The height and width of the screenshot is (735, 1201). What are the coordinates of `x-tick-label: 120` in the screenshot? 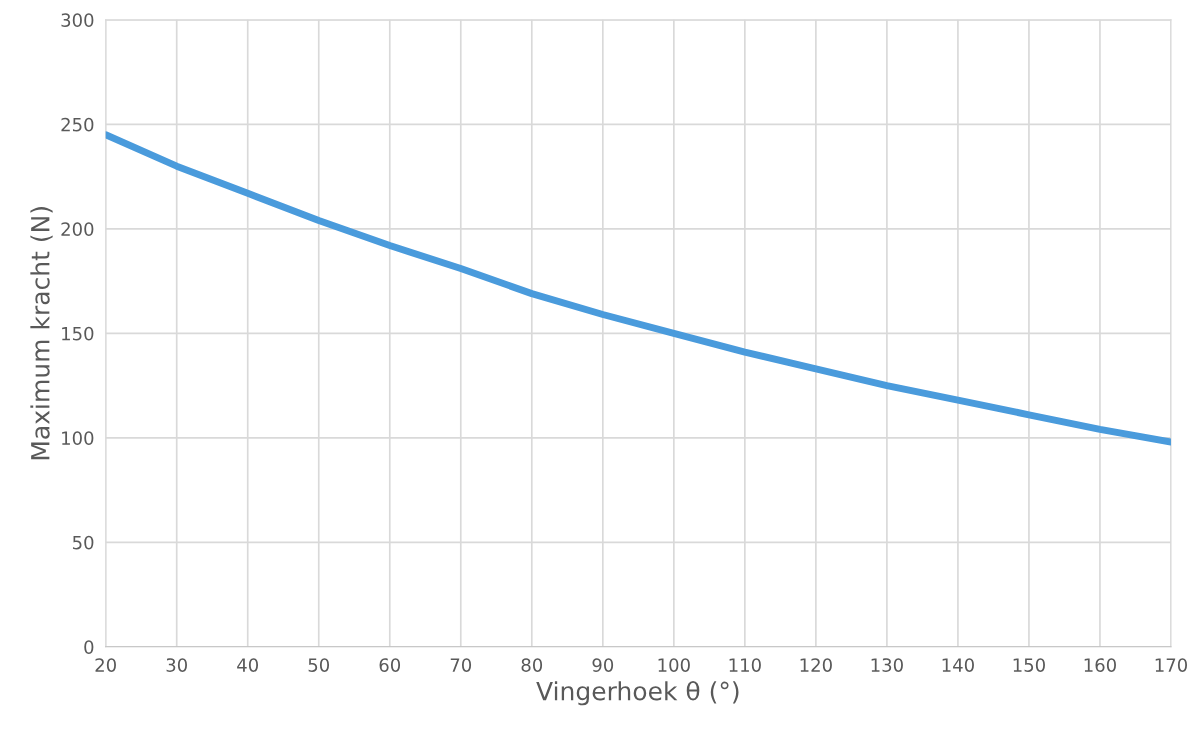 It's located at (816, 665).